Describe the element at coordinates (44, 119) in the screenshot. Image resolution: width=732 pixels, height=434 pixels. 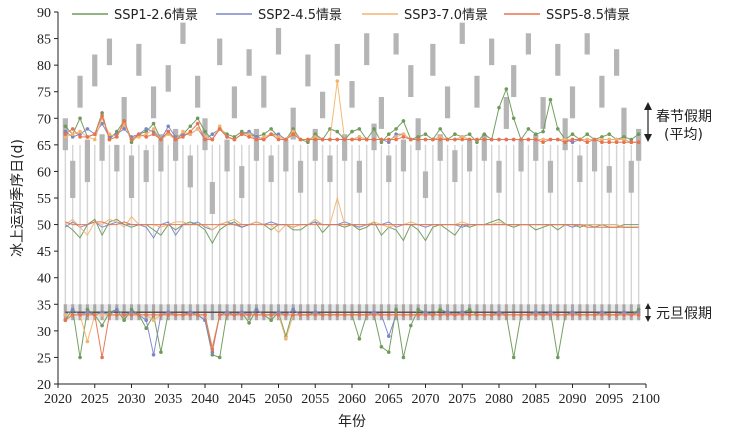
I see `y-tick-label: 70` at that location.